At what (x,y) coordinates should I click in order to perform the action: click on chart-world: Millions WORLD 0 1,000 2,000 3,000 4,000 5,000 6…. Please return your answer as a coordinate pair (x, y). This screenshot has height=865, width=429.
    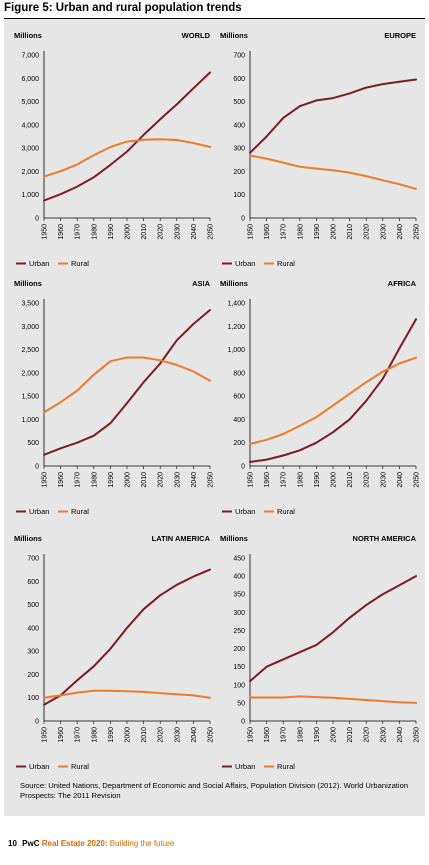
    Looking at the image, I should click on (114, 149).